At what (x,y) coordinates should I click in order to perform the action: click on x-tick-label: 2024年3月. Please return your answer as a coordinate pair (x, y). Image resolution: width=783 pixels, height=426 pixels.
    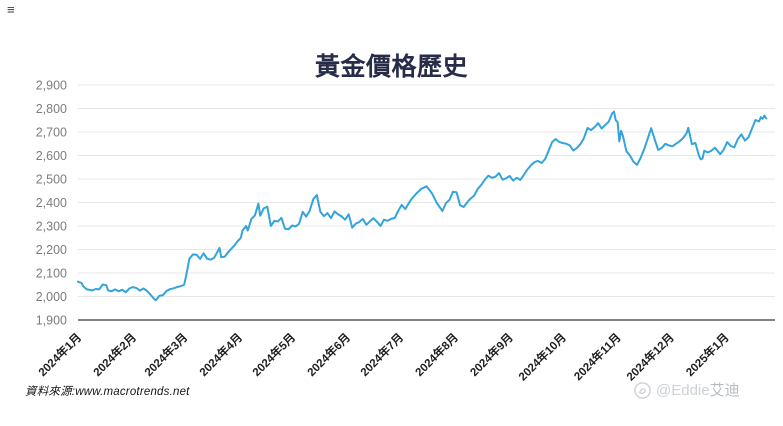
    Looking at the image, I should click on (165, 354).